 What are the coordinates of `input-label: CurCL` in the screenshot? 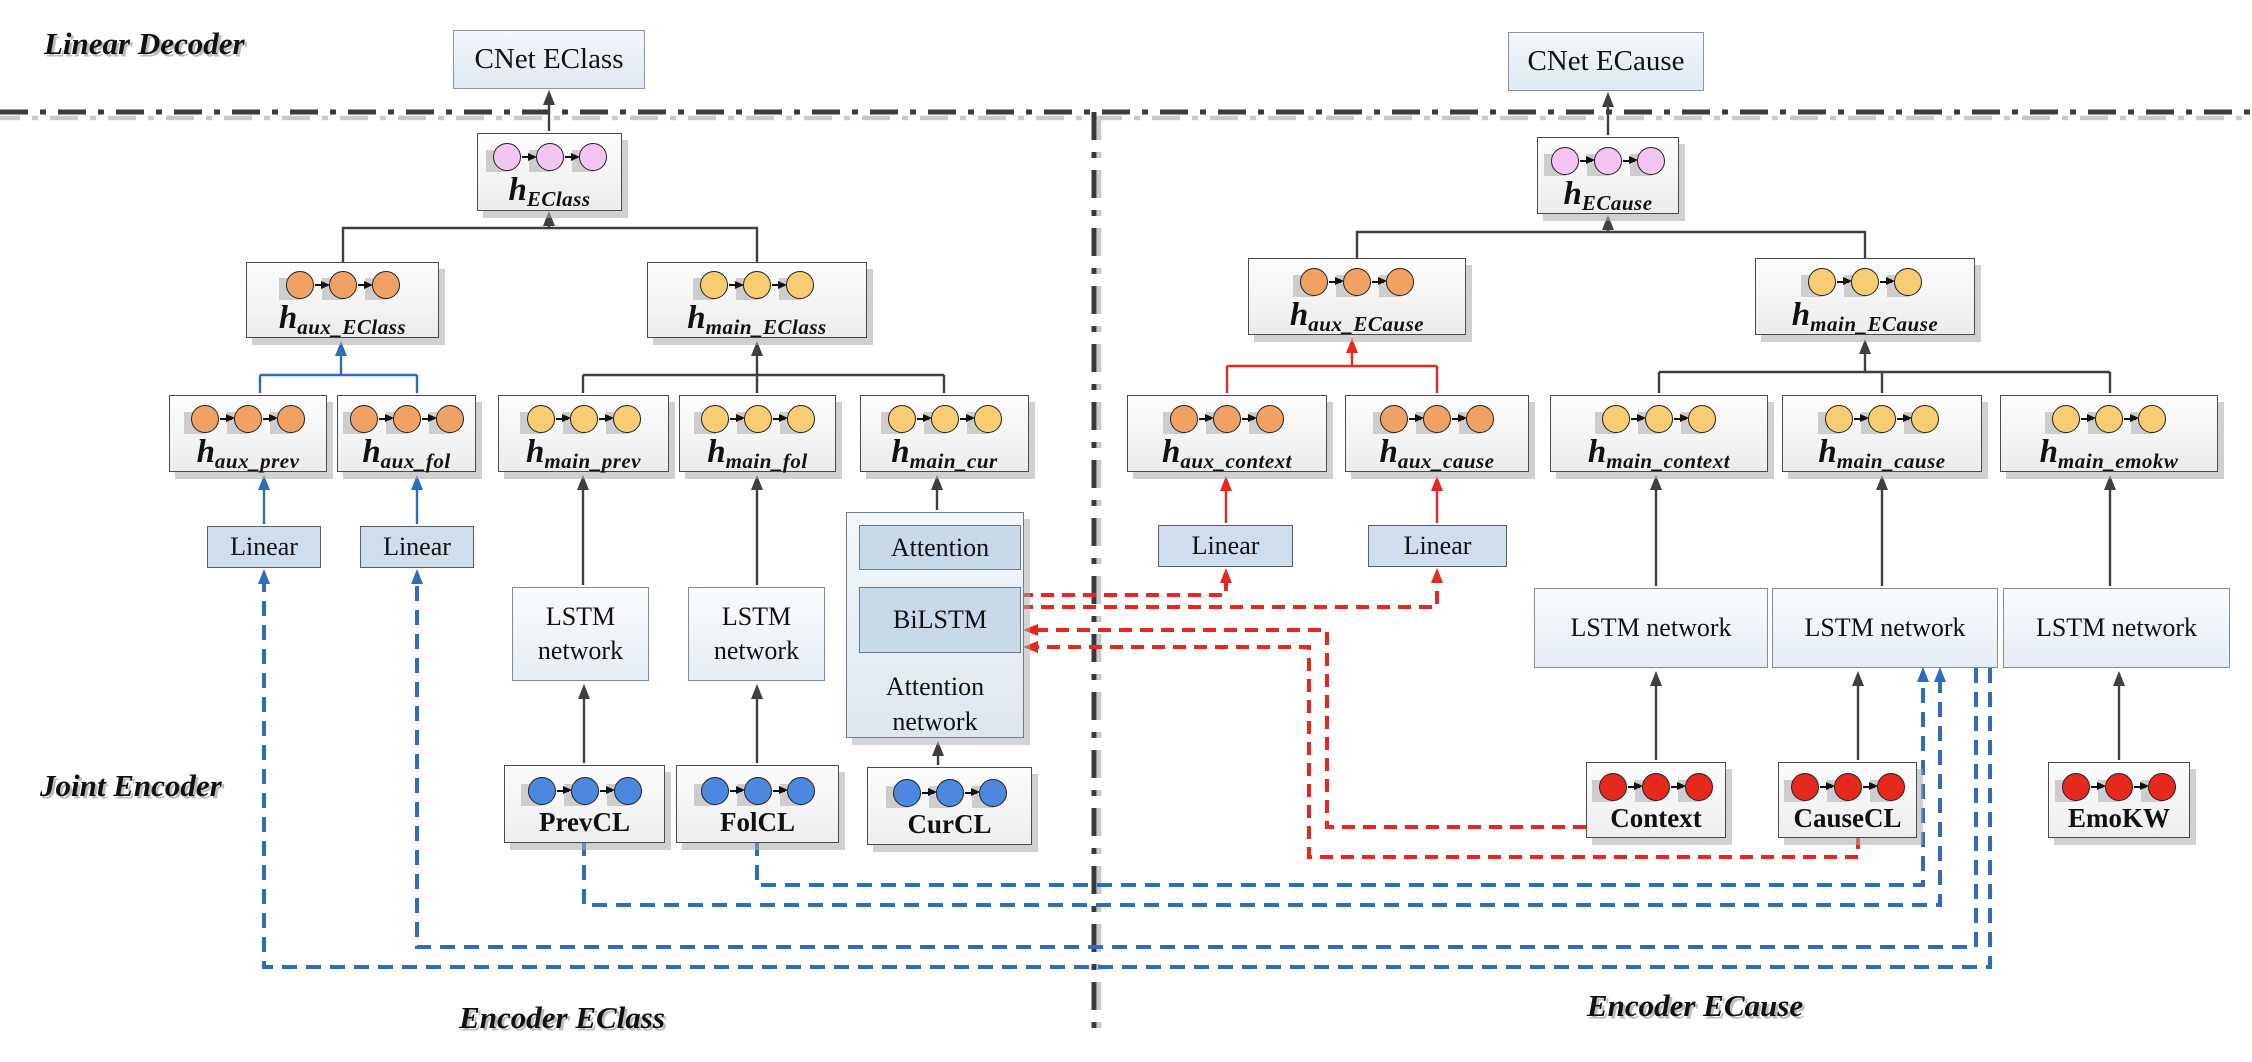 It's located at (949, 823).